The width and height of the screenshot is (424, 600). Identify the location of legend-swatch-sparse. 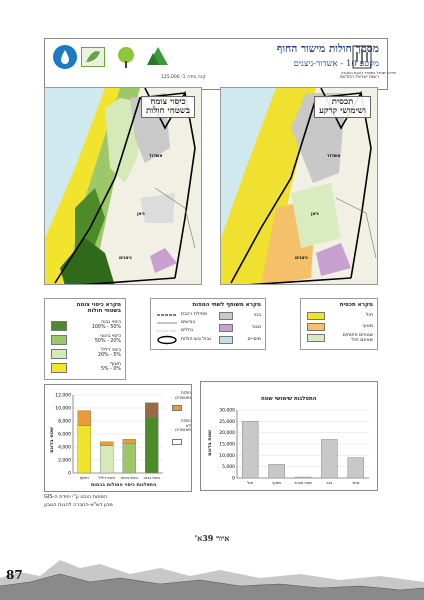
(59, 354).